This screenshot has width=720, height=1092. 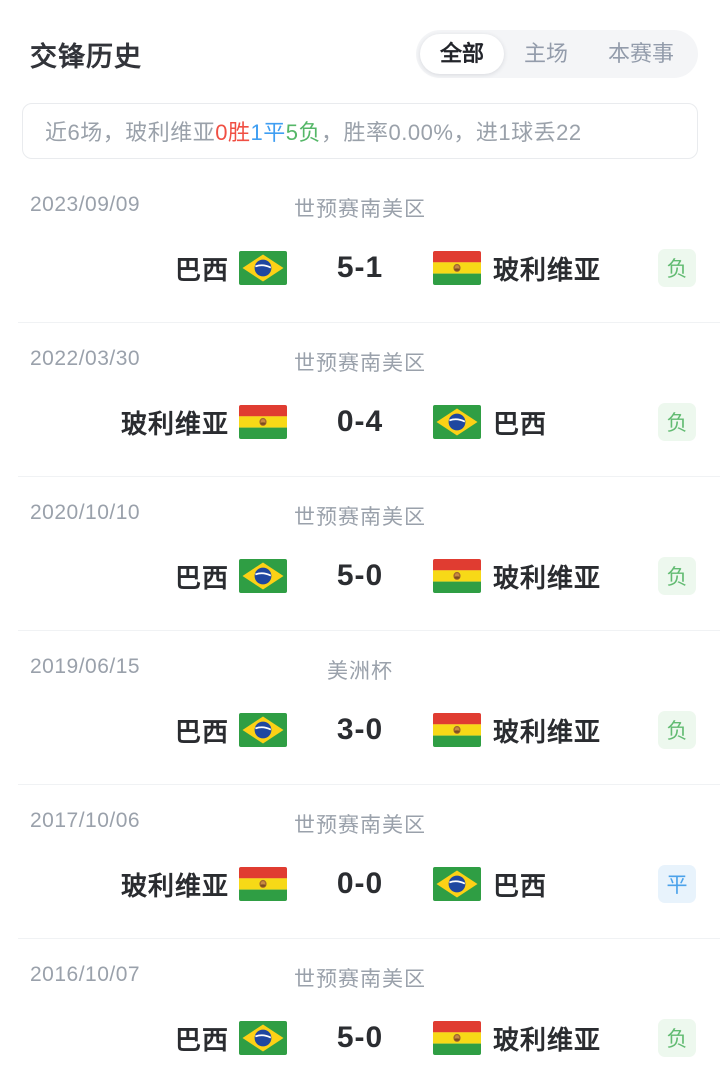 I want to click on match-score: 0-0, so click(x=360, y=883).